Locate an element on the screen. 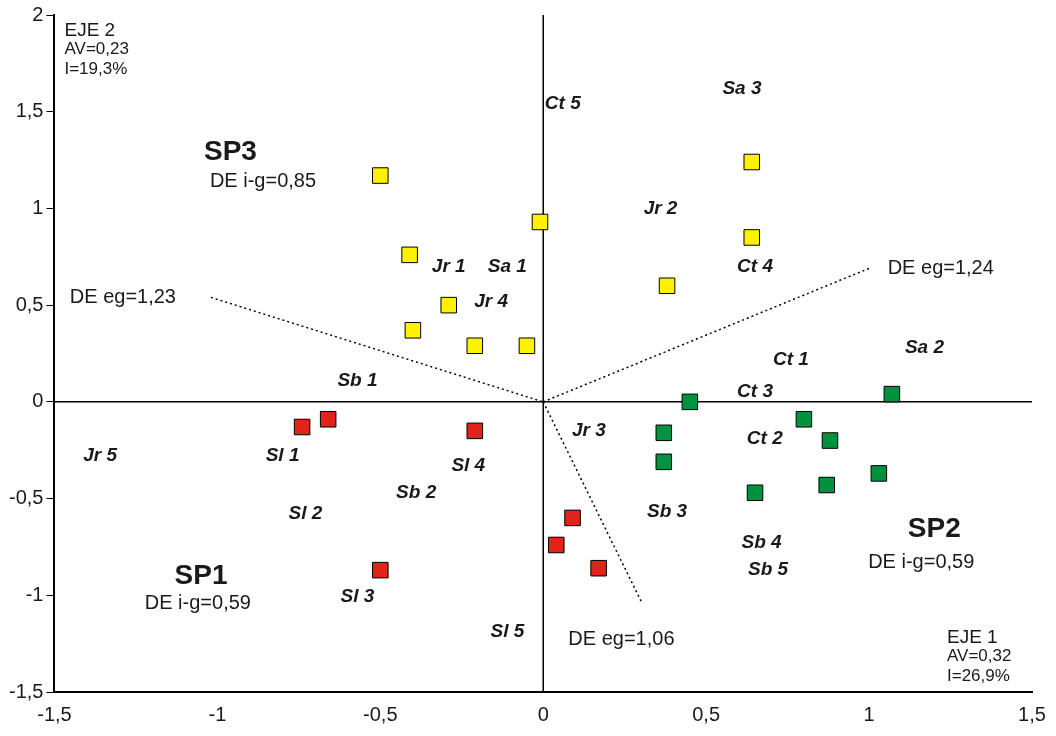 The height and width of the screenshot is (736, 1056). annotation: Jr 3 is located at coordinates (589, 430).